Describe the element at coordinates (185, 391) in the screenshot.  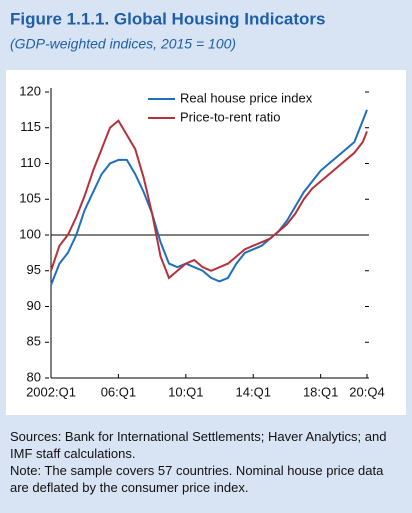
I see `x-tick-label: 10:Q1` at that location.